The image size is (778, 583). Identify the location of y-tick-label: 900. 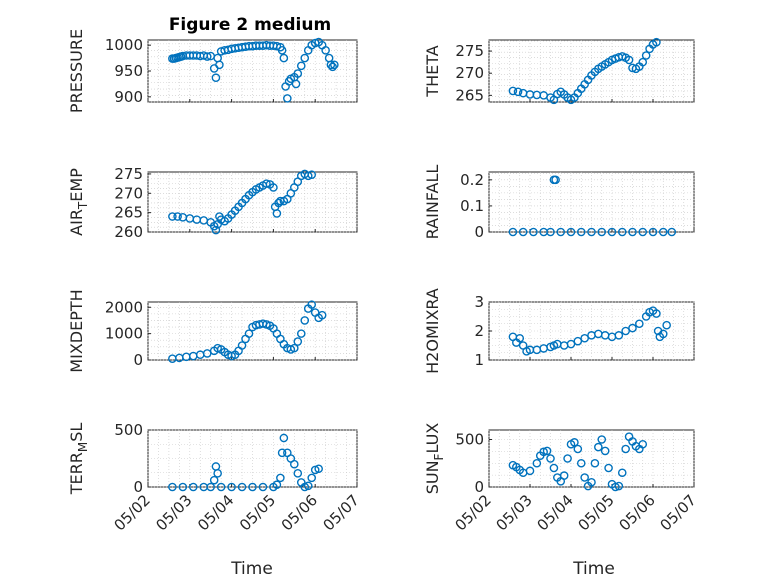
(128, 97).